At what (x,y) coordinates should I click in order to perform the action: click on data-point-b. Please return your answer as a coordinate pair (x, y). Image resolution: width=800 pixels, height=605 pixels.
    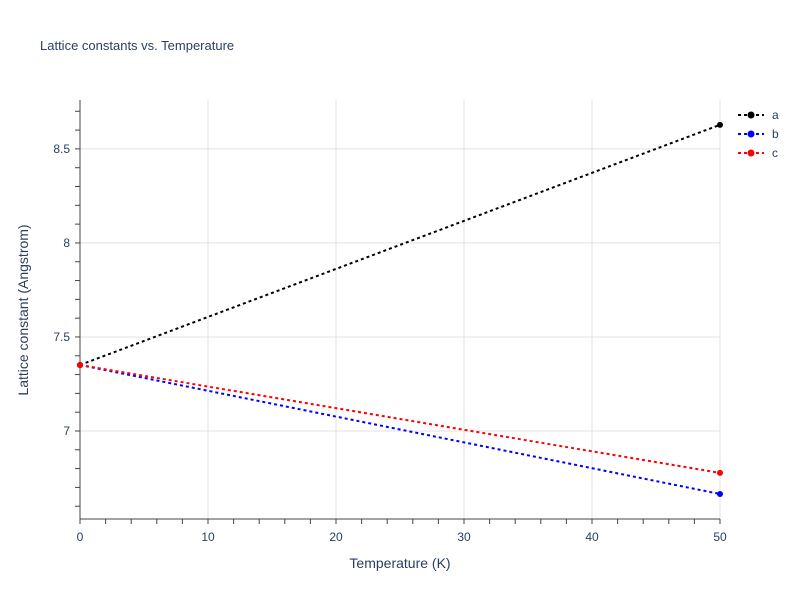
    Looking at the image, I should click on (720, 493).